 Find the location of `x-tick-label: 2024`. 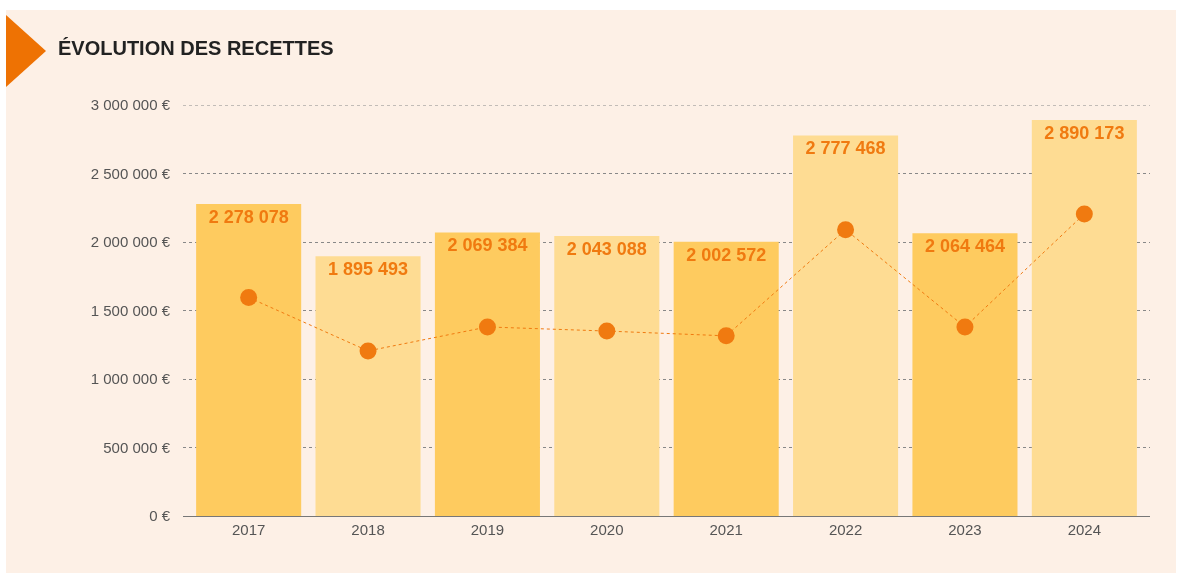

x-tick-label: 2024 is located at coordinates (1084, 529).